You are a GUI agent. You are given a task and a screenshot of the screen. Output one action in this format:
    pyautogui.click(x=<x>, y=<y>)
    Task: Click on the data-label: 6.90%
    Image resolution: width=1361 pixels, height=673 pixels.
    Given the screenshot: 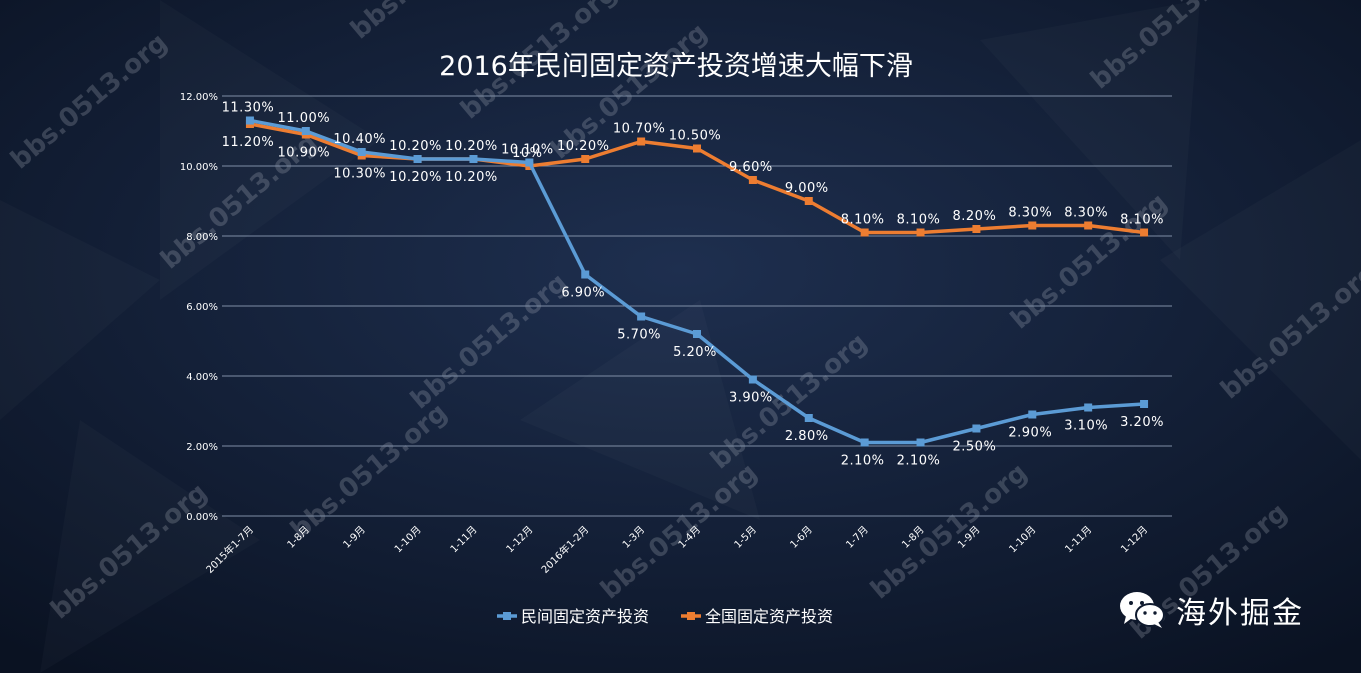 What is the action you would take?
    pyautogui.click(x=583, y=293)
    